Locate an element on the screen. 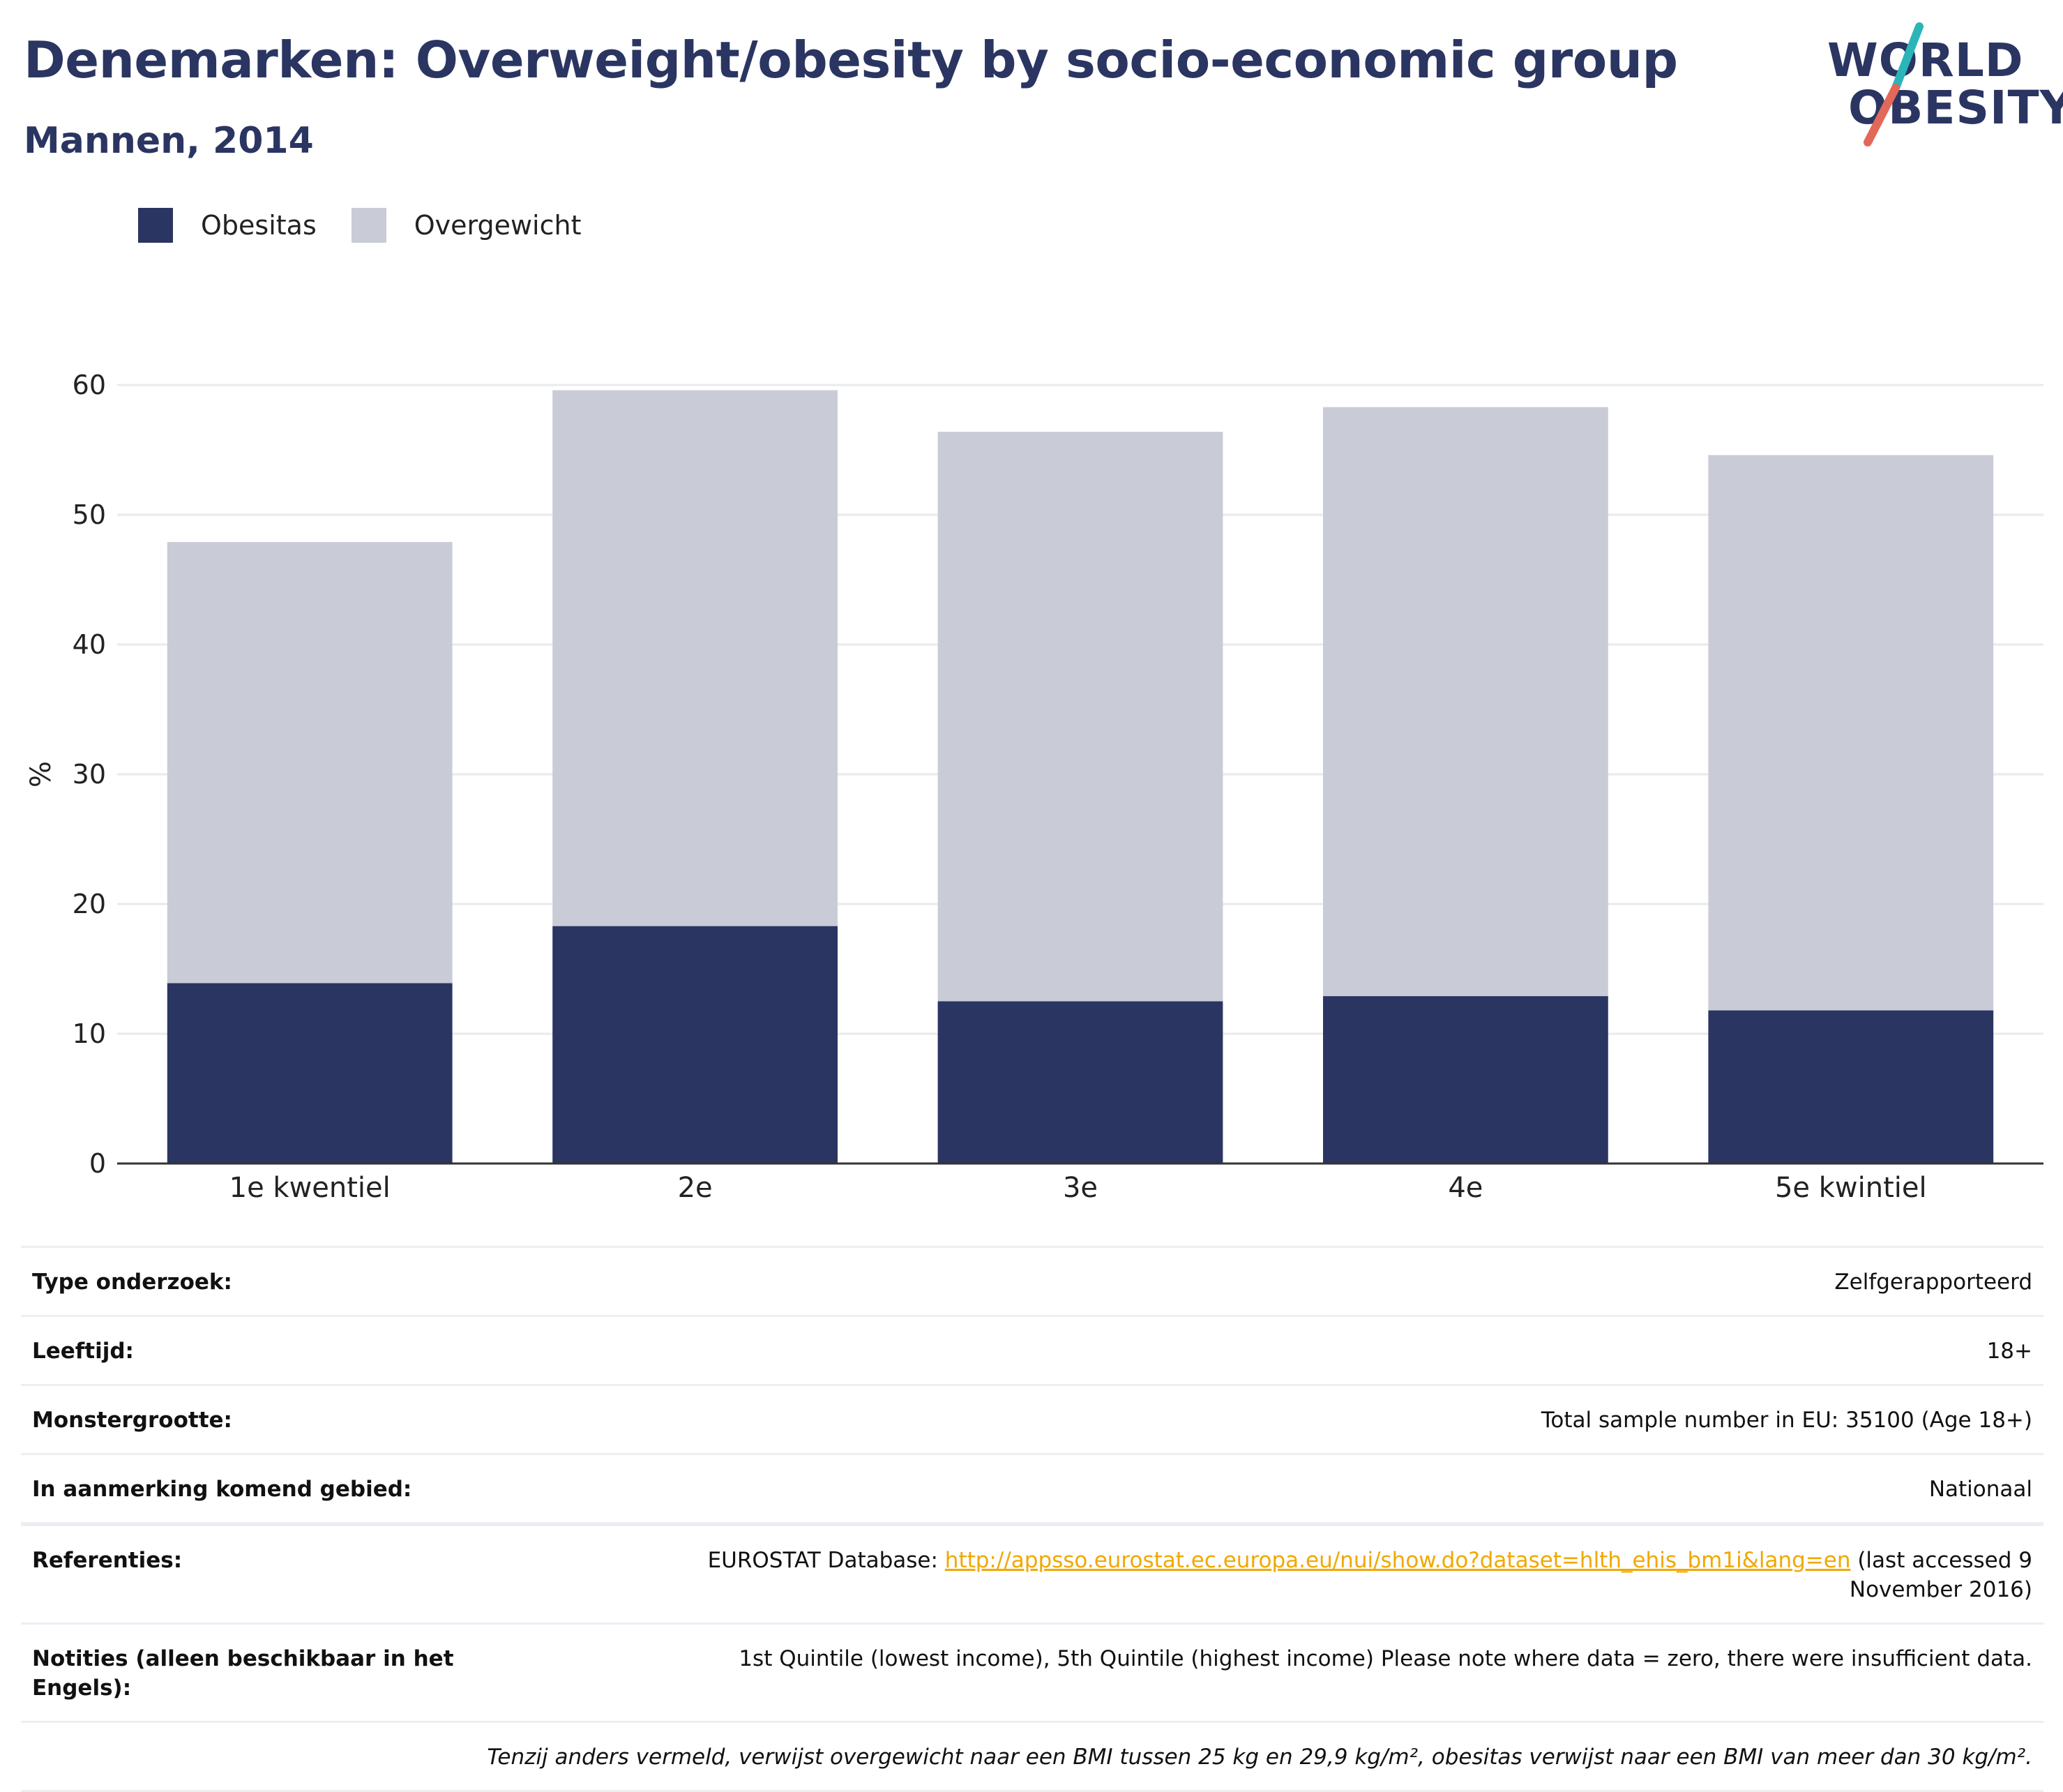 The height and width of the screenshot is (1792, 2063). legend-label-obesitas: Obesitas is located at coordinates (259, 225).